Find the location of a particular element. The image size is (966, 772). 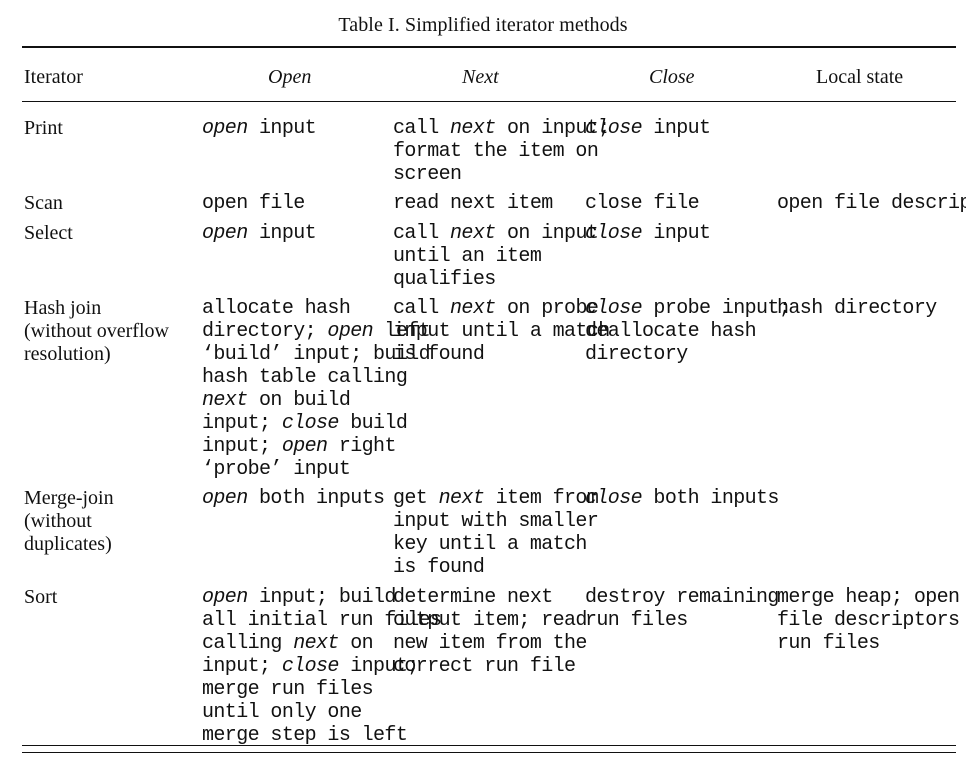

cell-line: new item from the is located at coordinates (490, 643).